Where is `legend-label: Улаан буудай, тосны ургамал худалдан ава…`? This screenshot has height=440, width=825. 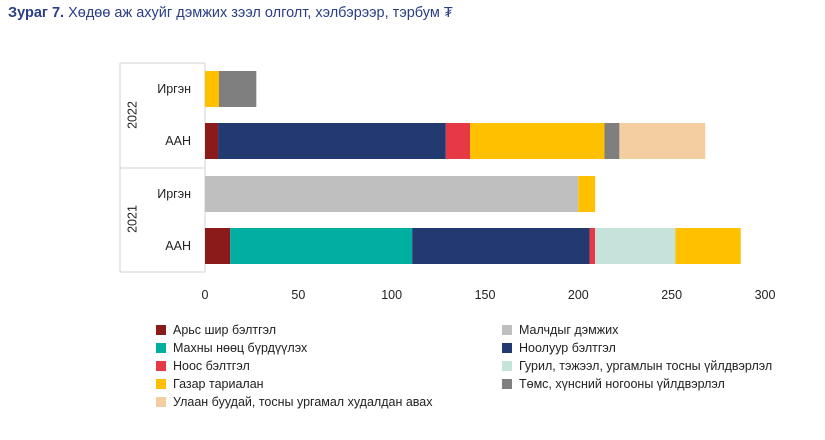
legend-label: Улаан буудай, тосны ургамал худалдан ава… is located at coordinates (303, 402).